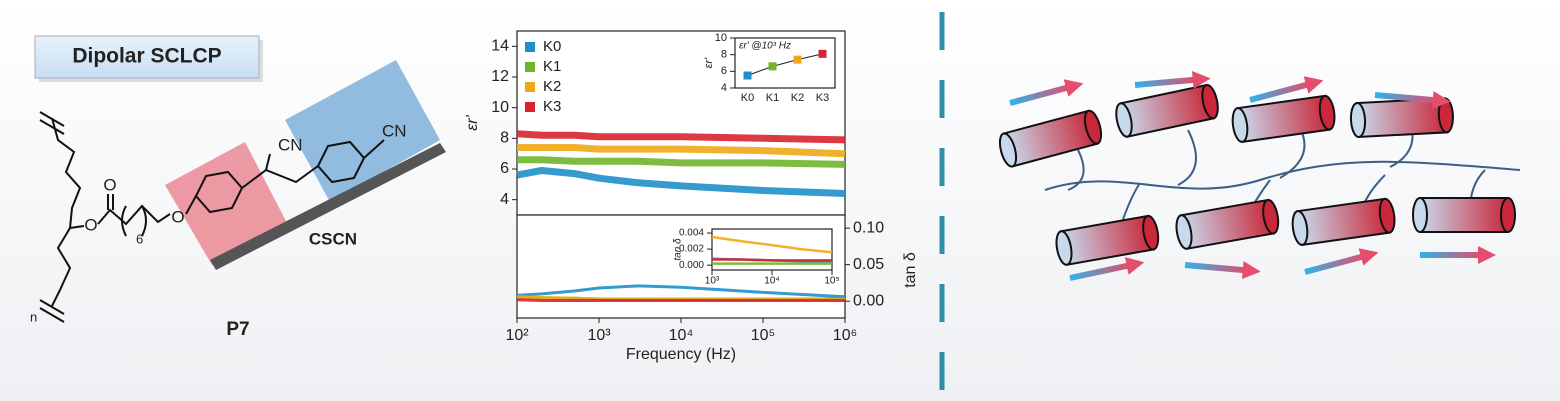 Image resolution: width=1560 pixels, height=401 pixels. Describe the element at coordinates (845, 335) in the screenshot. I see `x-tick-label: 10⁶` at that location.